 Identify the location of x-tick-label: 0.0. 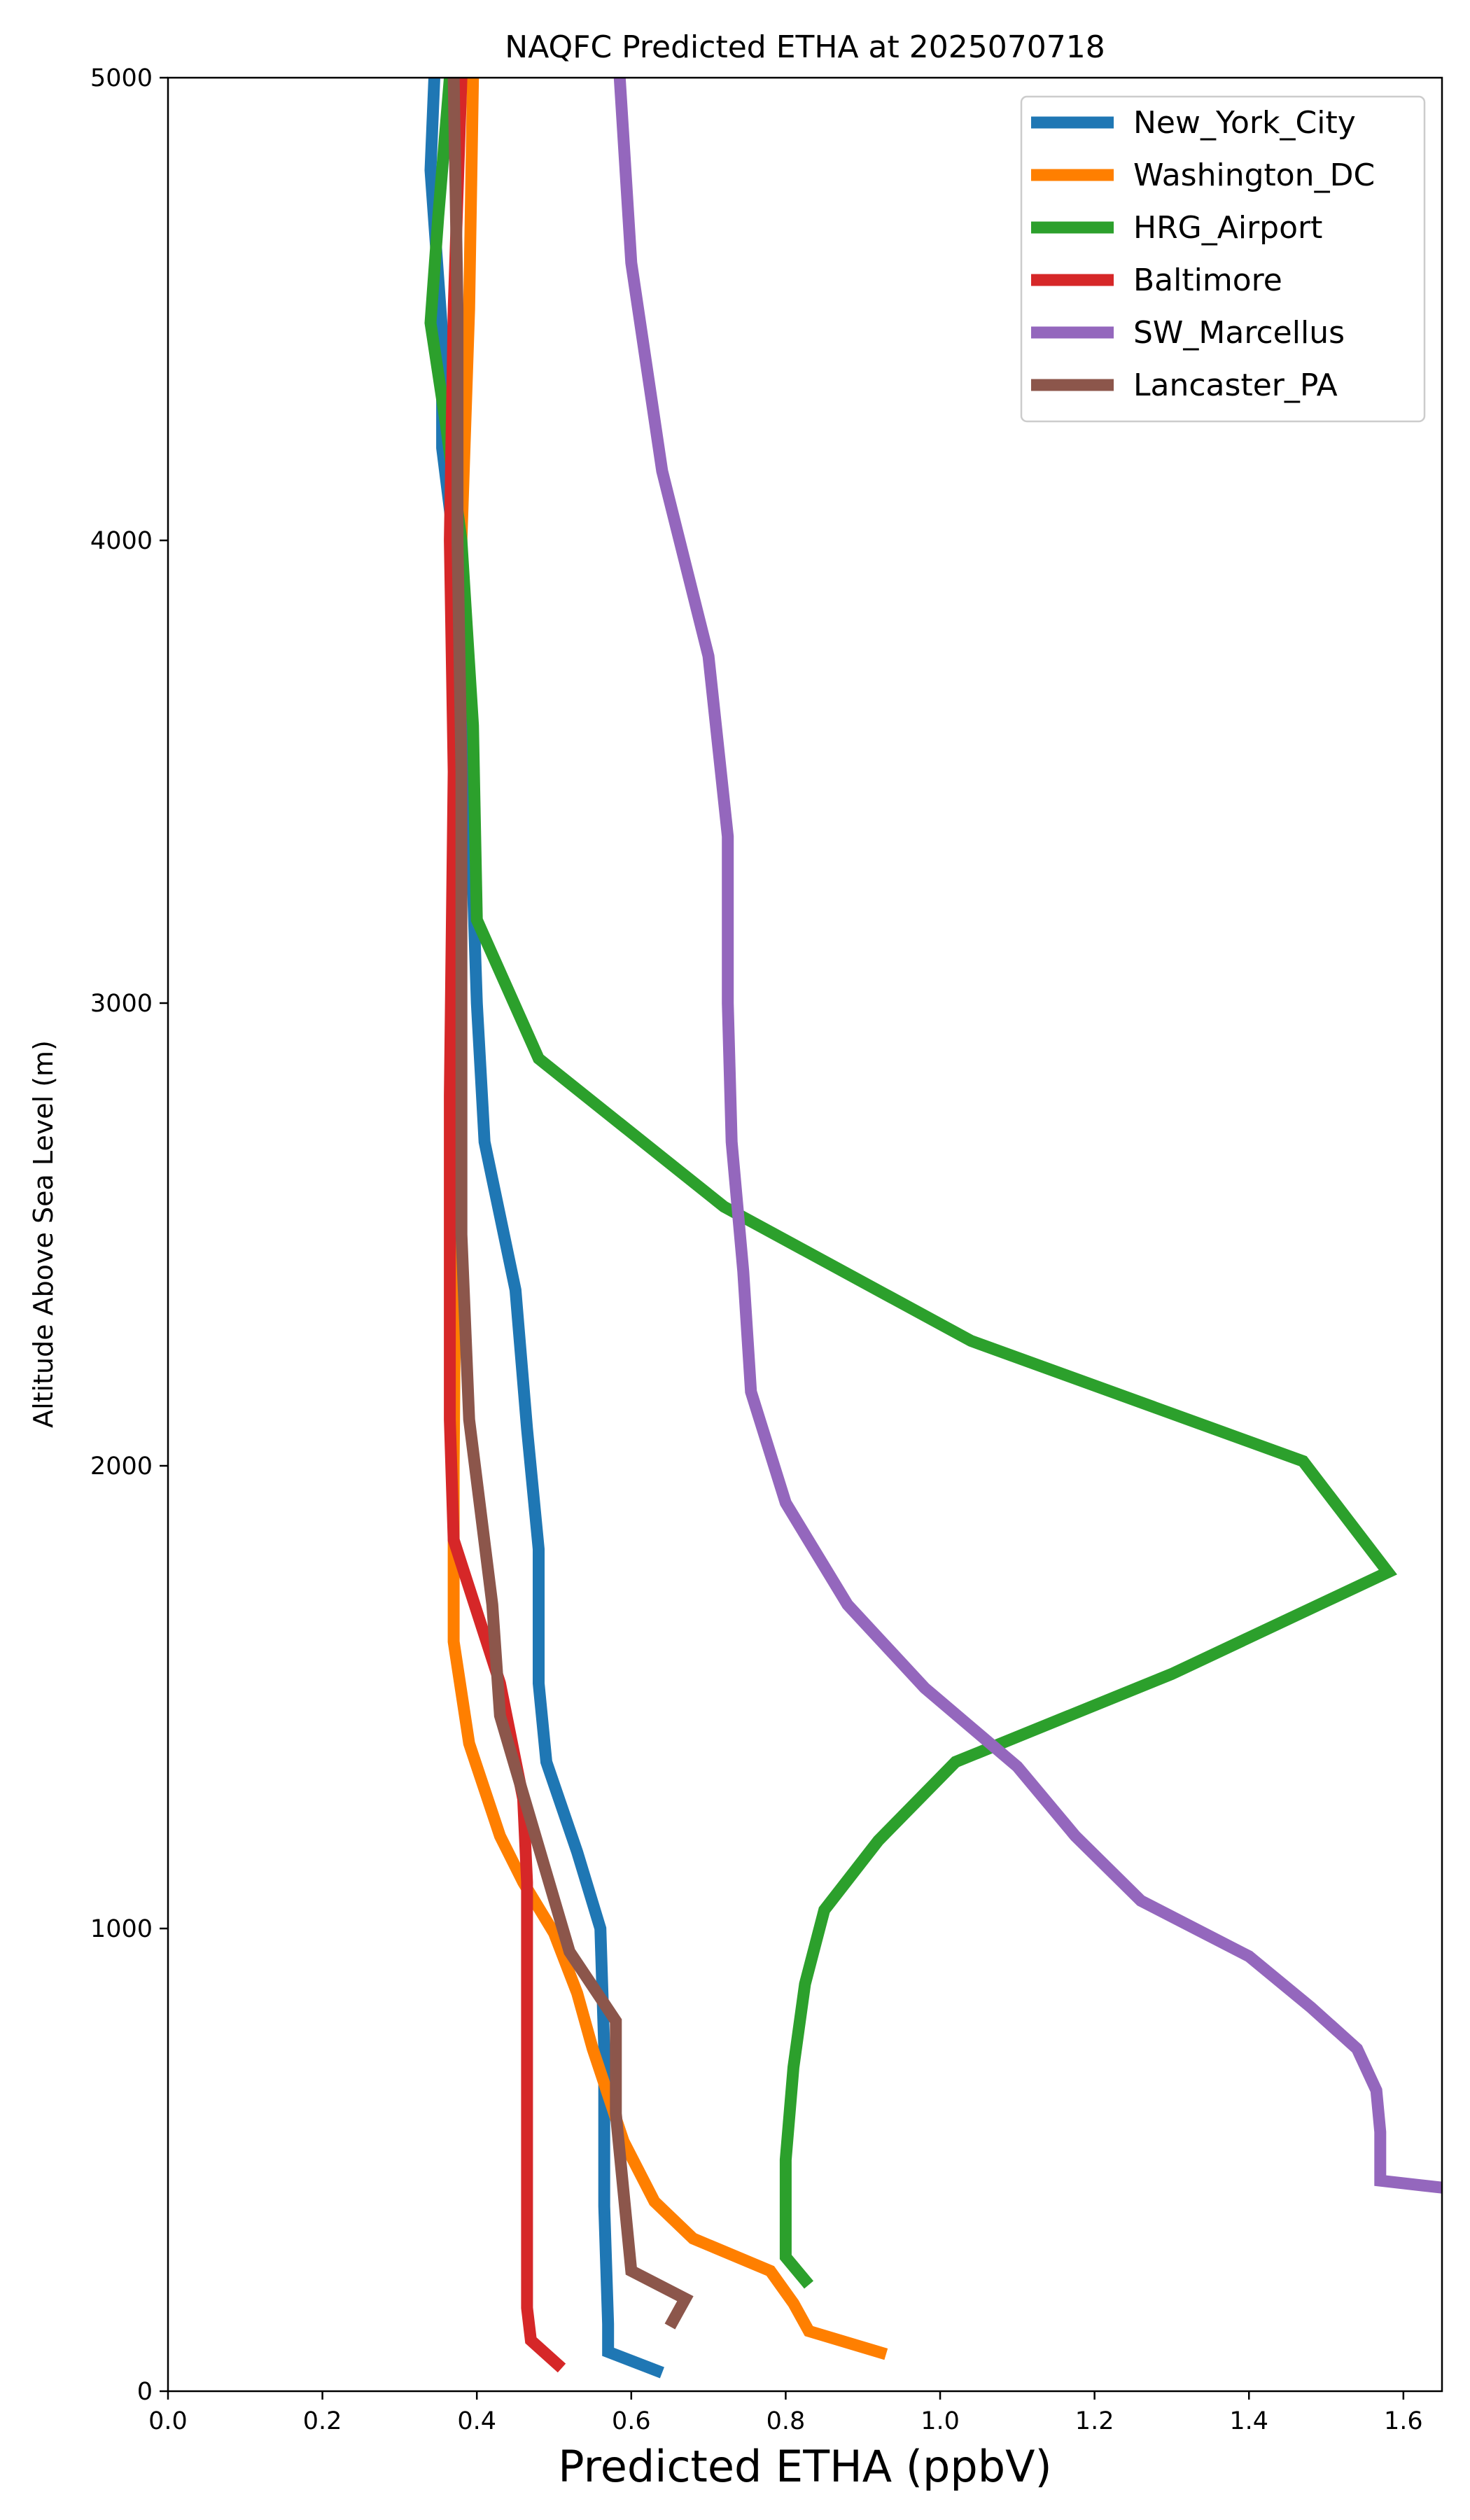
(168, 2421).